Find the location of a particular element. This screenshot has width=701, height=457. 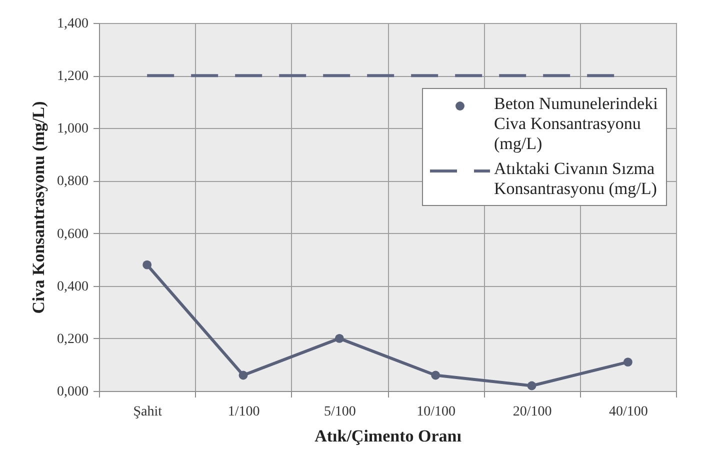

y-tick-label: 1,400 is located at coordinates (72, 24).